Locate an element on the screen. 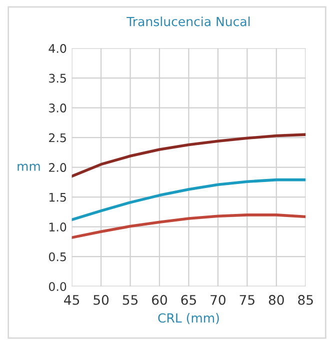 Image resolution: width=334 pixels, height=345 pixels. x-tick-label: 85 is located at coordinates (305, 299).